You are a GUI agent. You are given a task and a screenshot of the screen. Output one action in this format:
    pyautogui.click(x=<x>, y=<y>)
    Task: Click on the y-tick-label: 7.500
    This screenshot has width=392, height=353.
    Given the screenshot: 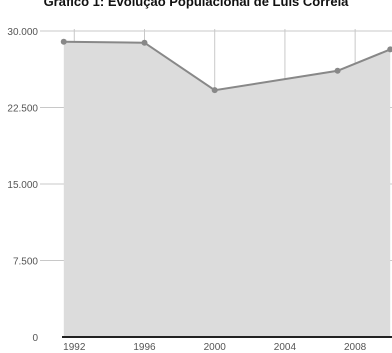 What is the action you would take?
    pyautogui.click(x=25, y=262)
    